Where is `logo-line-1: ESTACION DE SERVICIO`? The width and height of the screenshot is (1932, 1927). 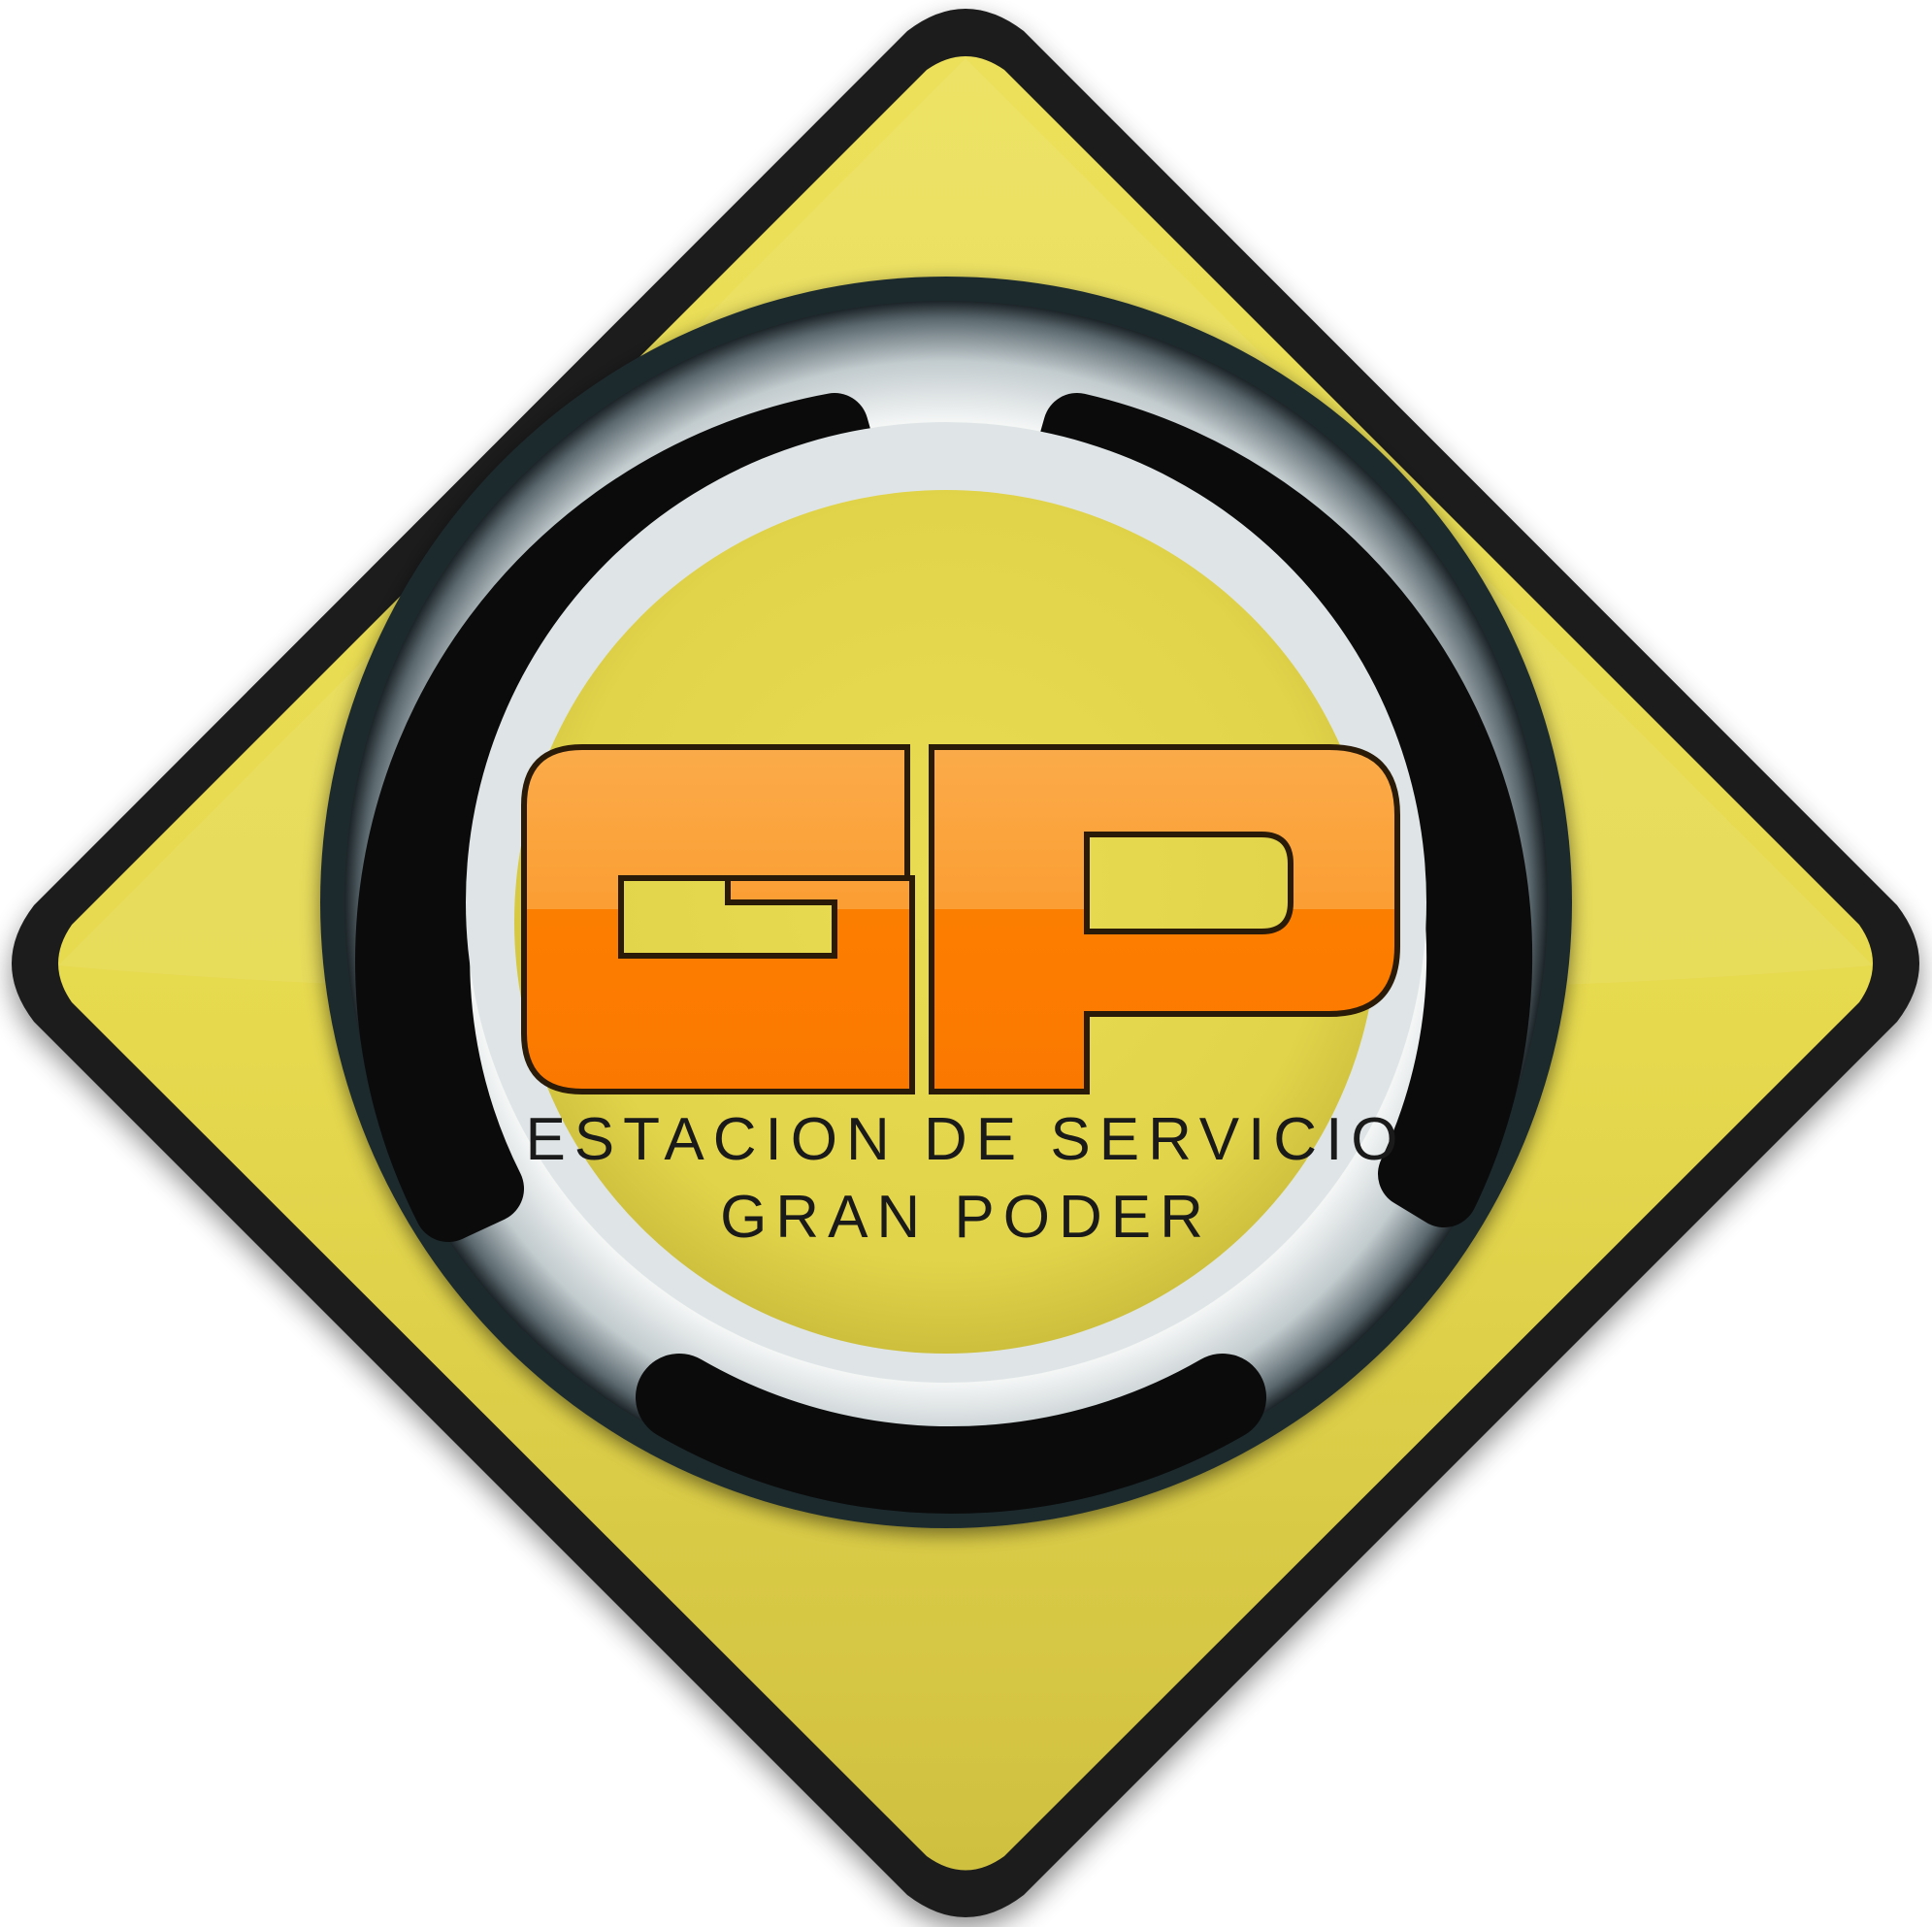 logo-line-1: ESTACION DE SERVICIO is located at coordinates (966, 1139).